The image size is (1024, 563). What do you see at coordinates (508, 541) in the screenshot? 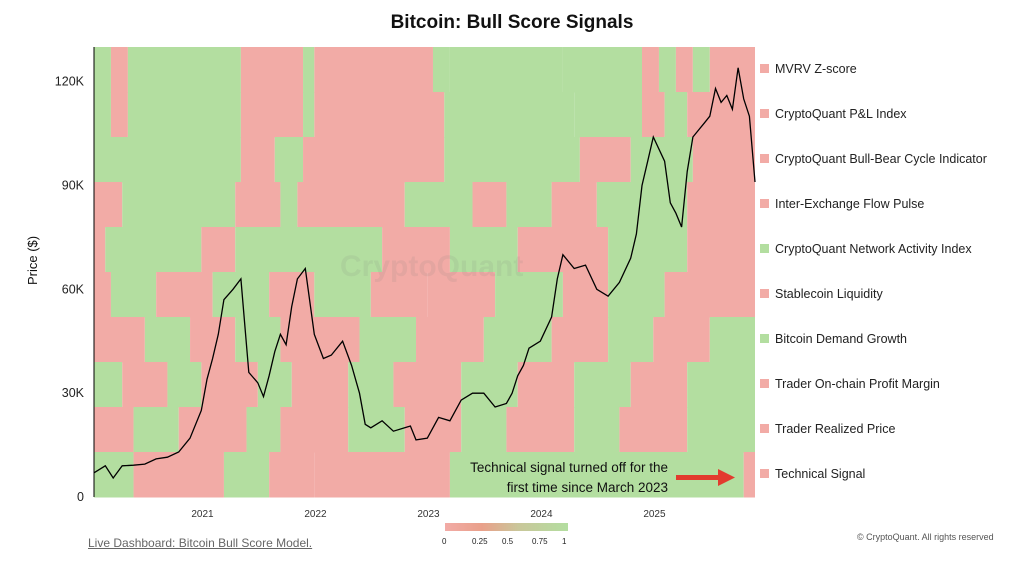
I see `colorbar-tick-label: 0.5` at bounding box center [508, 541].